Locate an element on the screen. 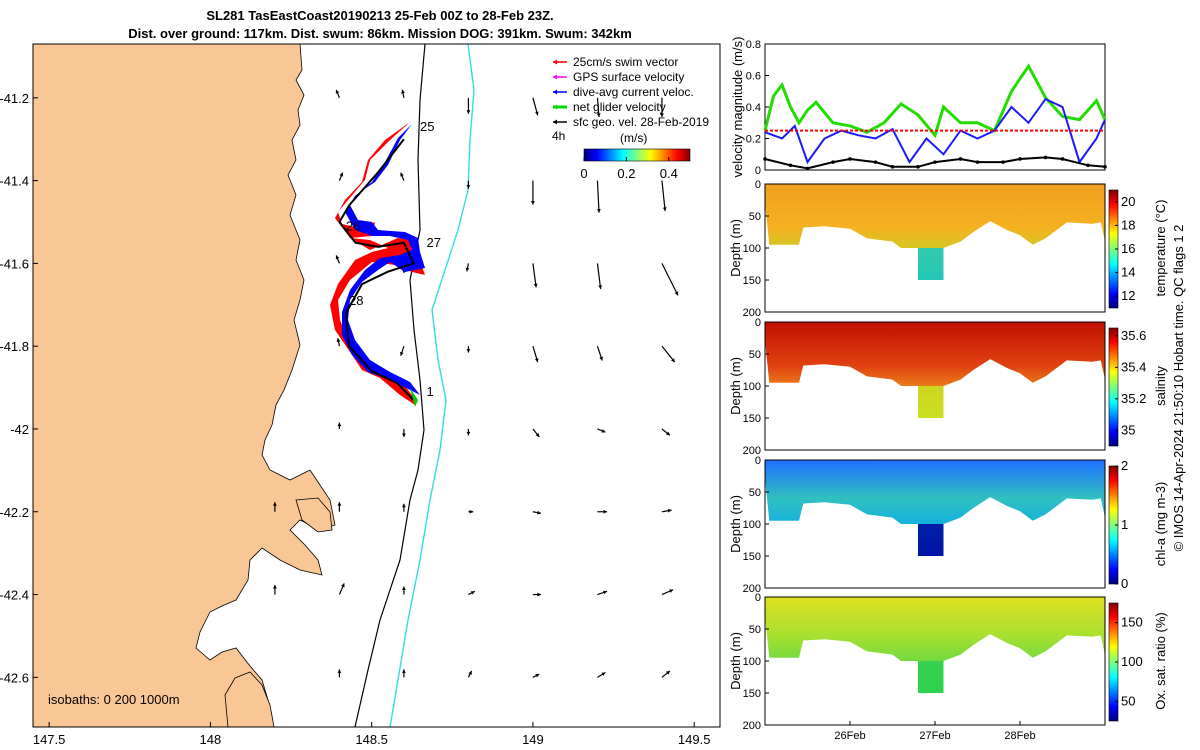 The width and height of the screenshot is (1200, 750). current-vector is located at coordinates (534, 275).